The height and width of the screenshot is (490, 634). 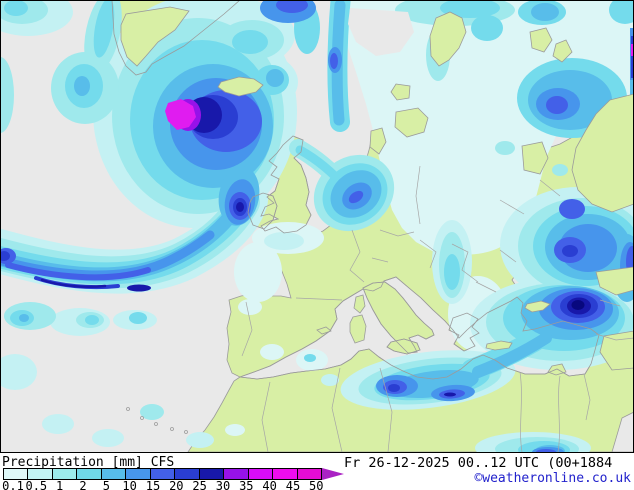 What do you see at coordinates (552, 478) in the screenshot?
I see `credit-link: ©weatheronline.co.uk` at bounding box center [552, 478].